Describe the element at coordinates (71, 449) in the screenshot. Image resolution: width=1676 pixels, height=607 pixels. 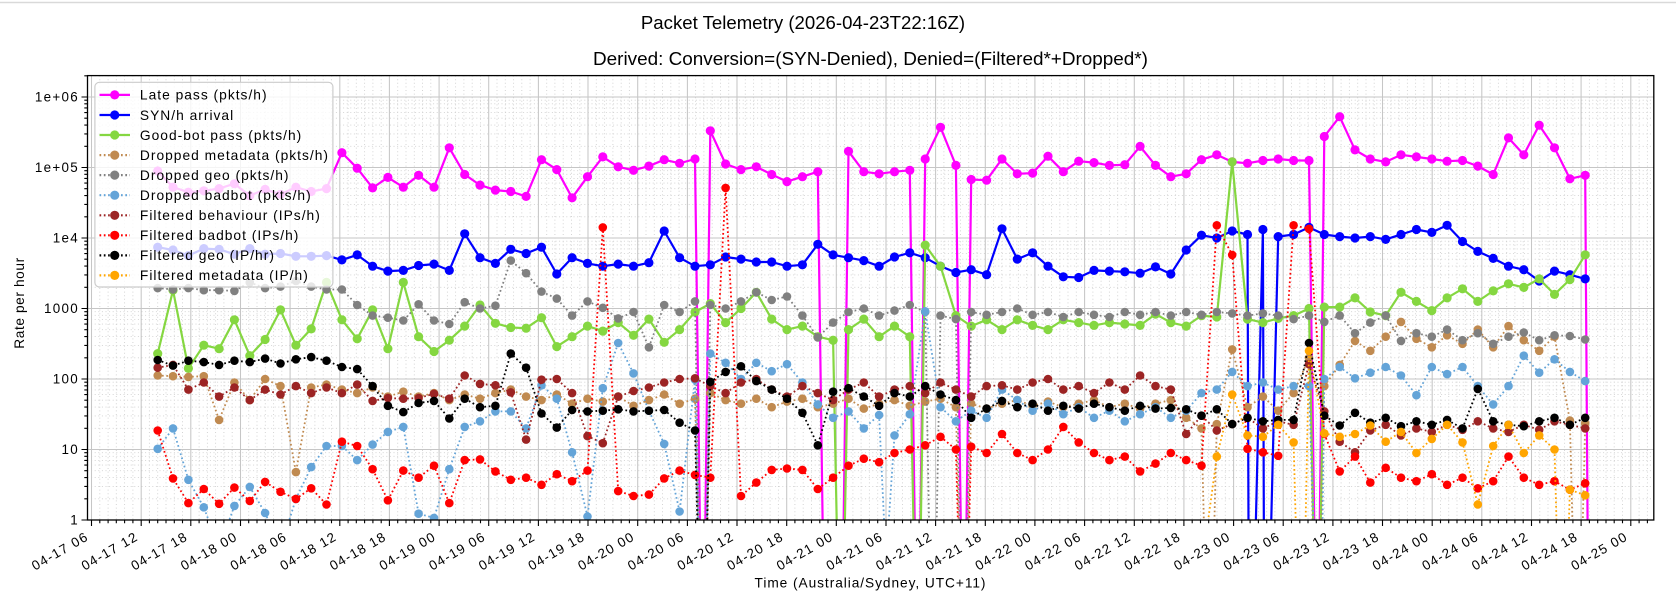
I see `svg-text: 10` at that location.